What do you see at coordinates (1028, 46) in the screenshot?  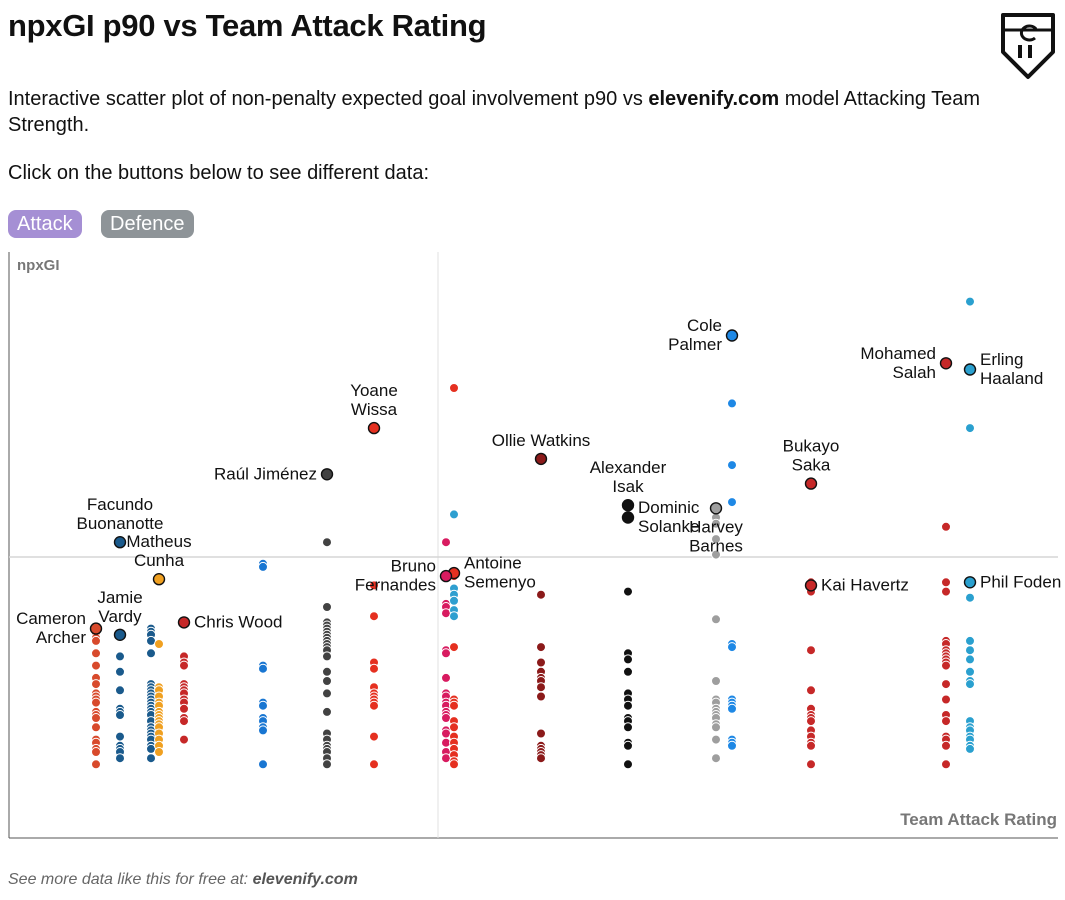 I see `elevenify-shield-icon` at bounding box center [1028, 46].